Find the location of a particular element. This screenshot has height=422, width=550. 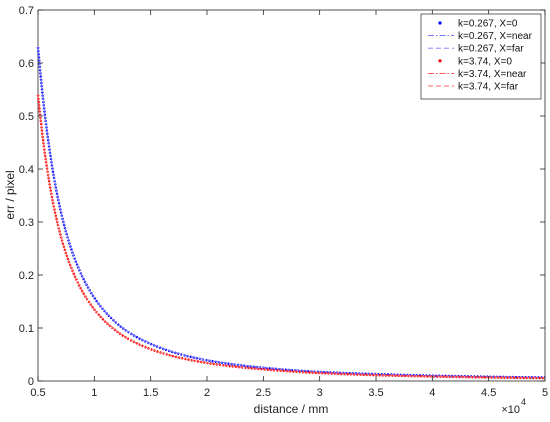

x-tick-label: 3.5 is located at coordinates (375, 393).